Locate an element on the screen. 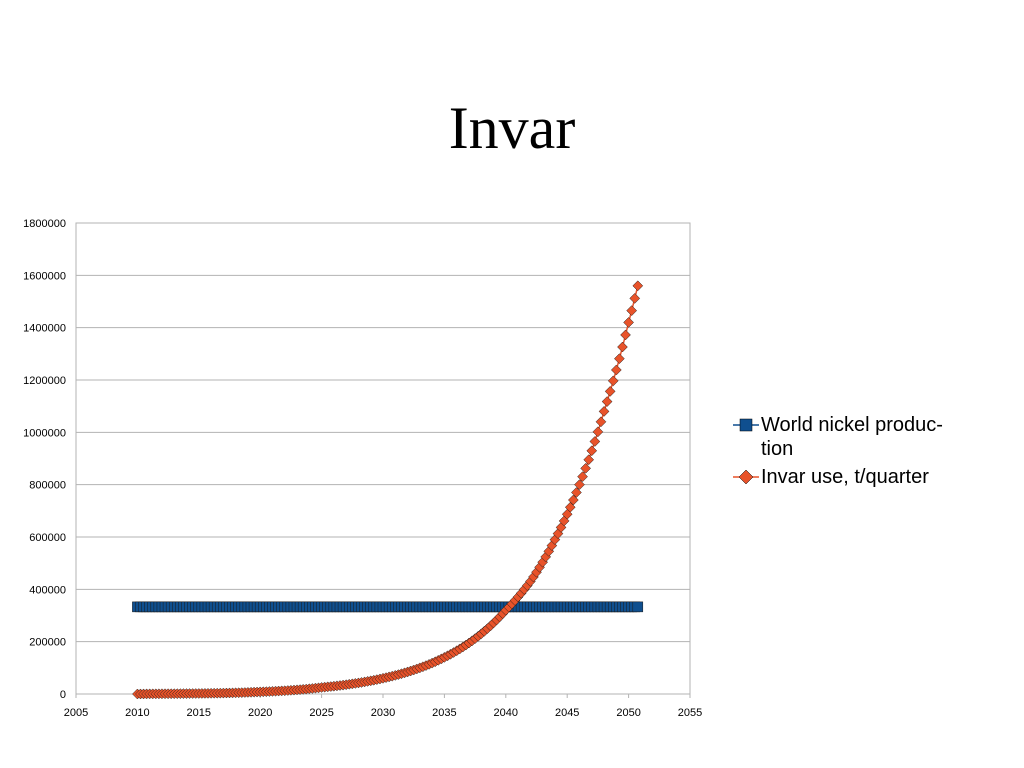 This screenshot has width=1024, height=768. series-nickel is located at coordinates (388, 607).